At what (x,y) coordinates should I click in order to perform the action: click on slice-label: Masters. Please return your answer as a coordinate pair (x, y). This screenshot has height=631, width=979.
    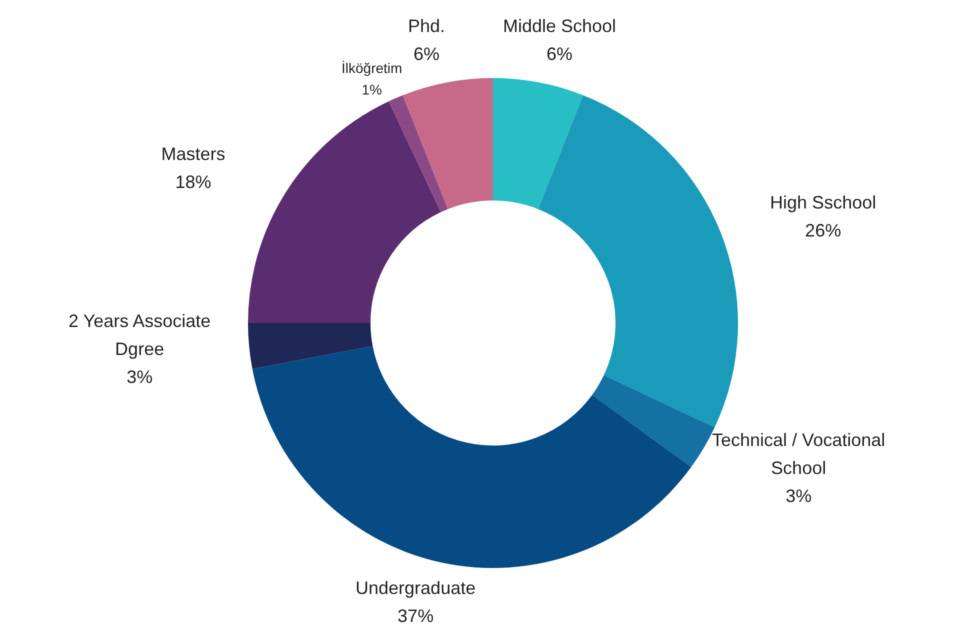
    Looking at the image, I should click on (193, 154).